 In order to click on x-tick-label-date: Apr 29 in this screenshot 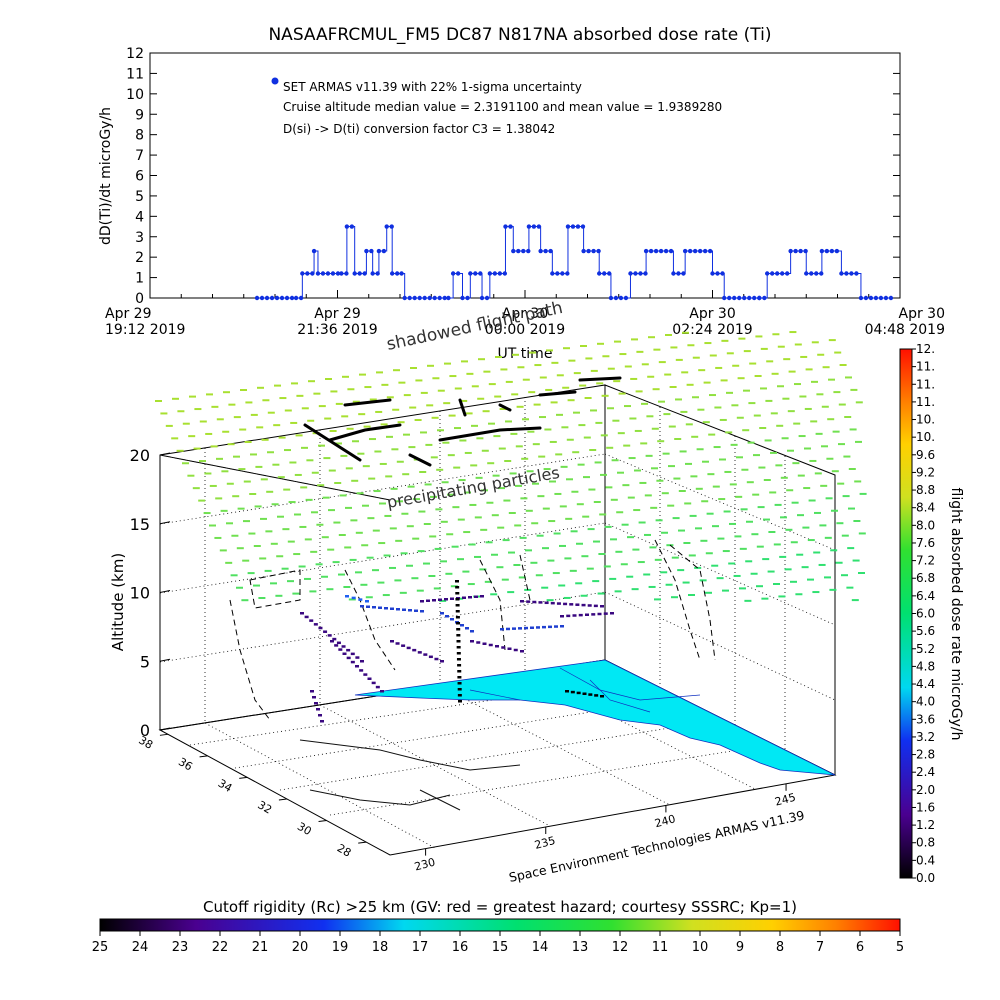, I will do `click(337, 314)`.